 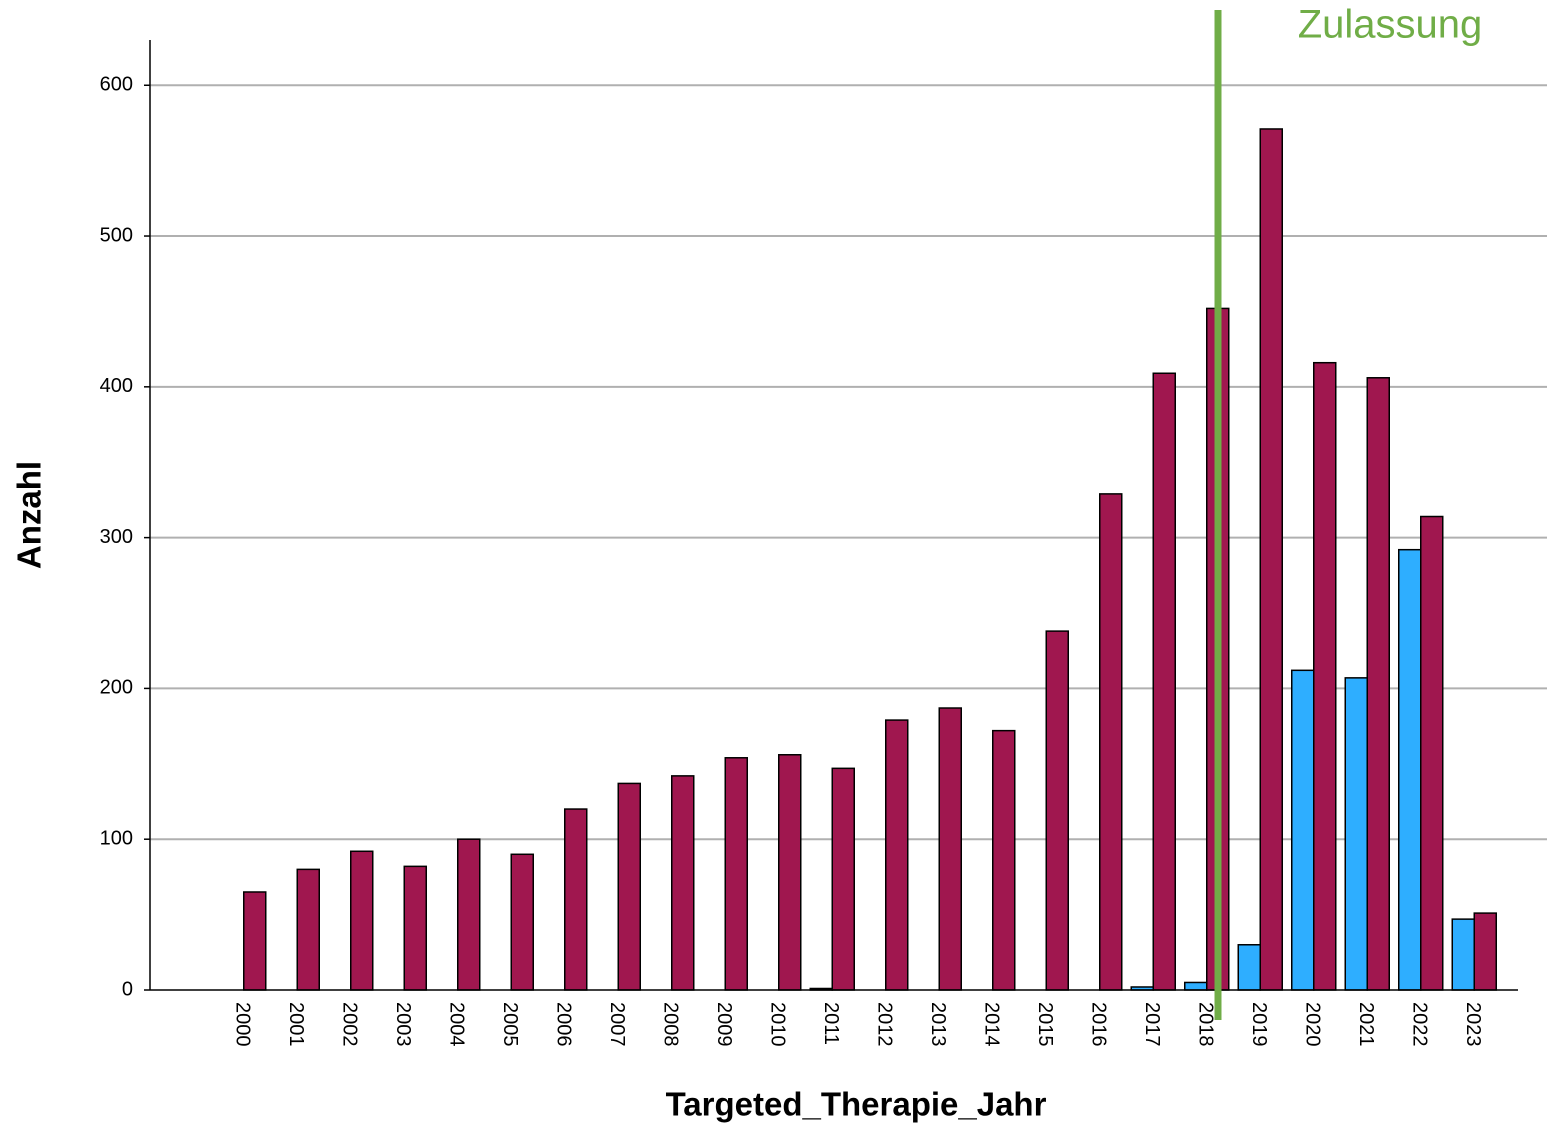 What do you see at coordinates (1205, 1024) in the screenshot?
I see `x-tick-label: 2018` at bounding box center [1205, 1024].